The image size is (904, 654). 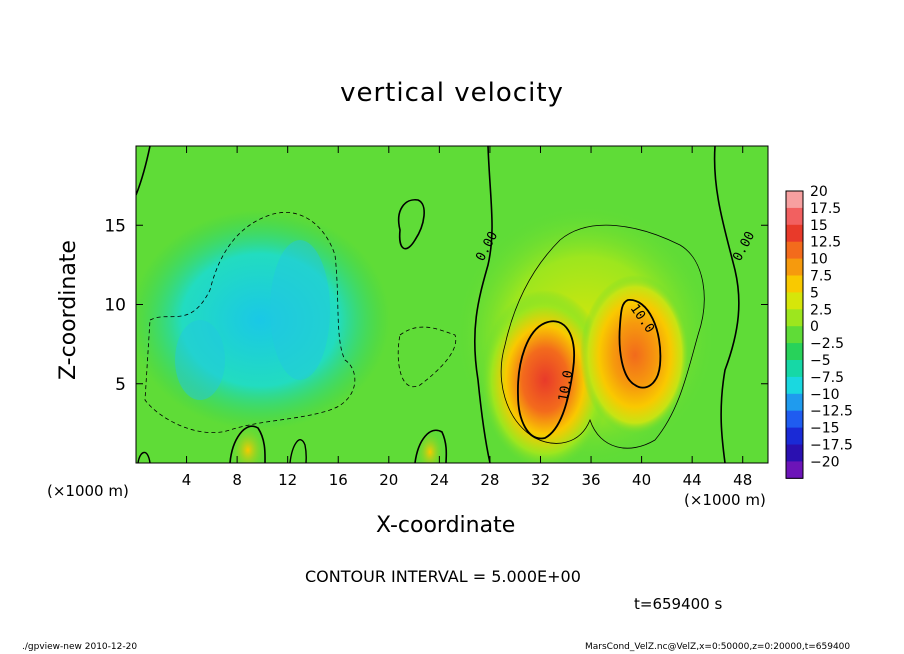 I want to click on colorbar-label: −12.5, so click(x=831, y=412).